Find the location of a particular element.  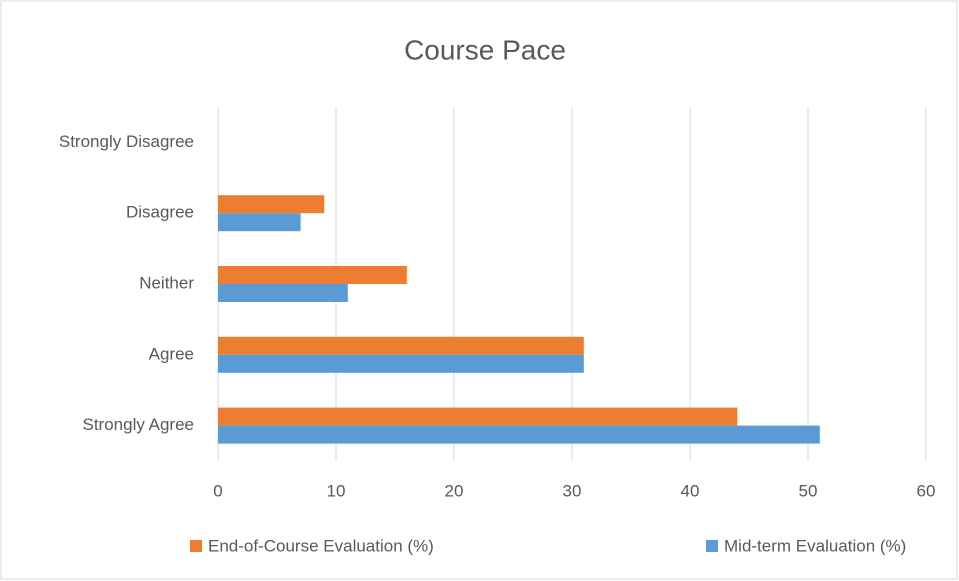

x-tick-label: 20 is located at coordinates (454, 490).